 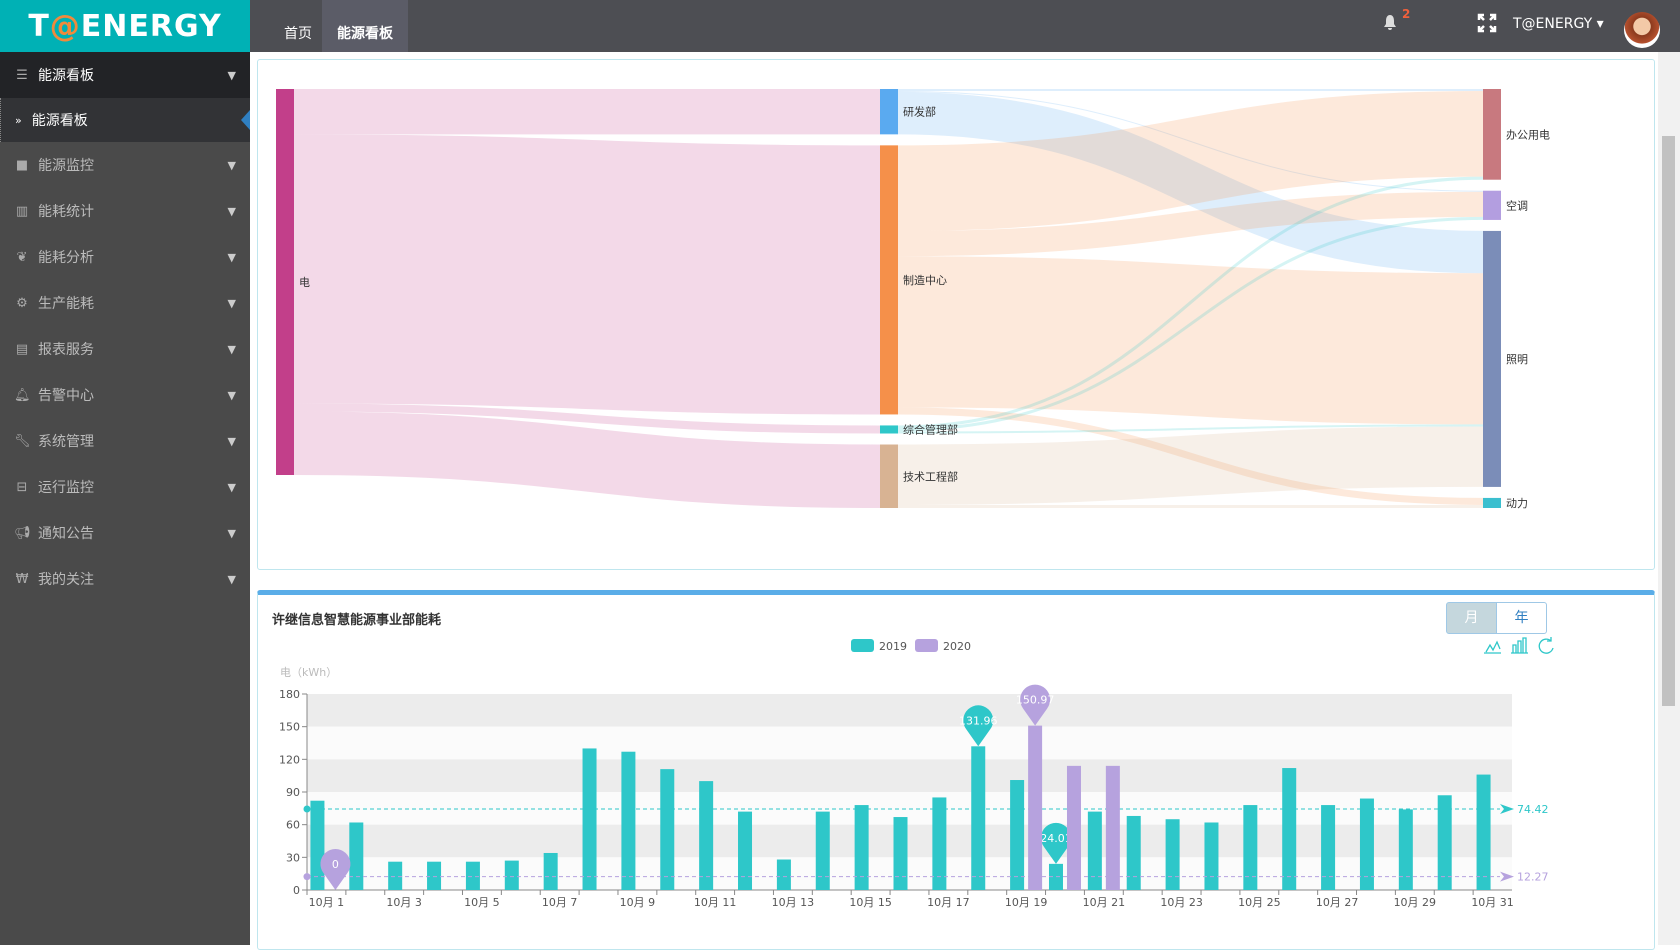 What do you see at coordinates (1519, 645) in the screenshot?
I see `bar-chart-icon` at bounding box center [1519, 645].